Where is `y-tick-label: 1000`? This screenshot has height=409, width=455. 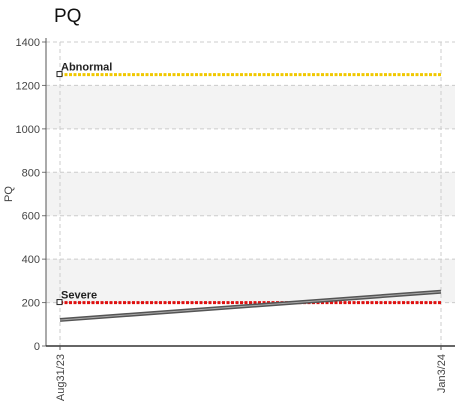 y-tick-label: 1000 is located at coordinates (28, 130).